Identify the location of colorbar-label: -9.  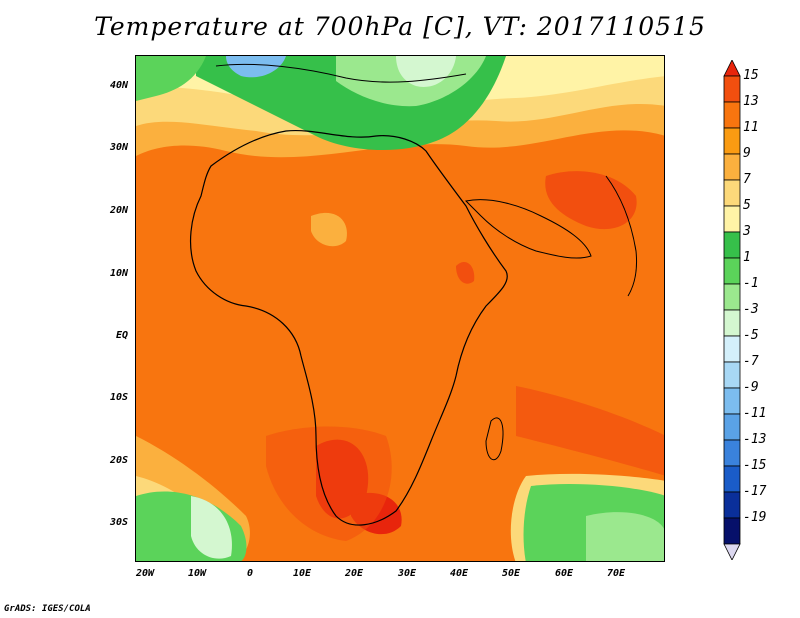
(751, 387).